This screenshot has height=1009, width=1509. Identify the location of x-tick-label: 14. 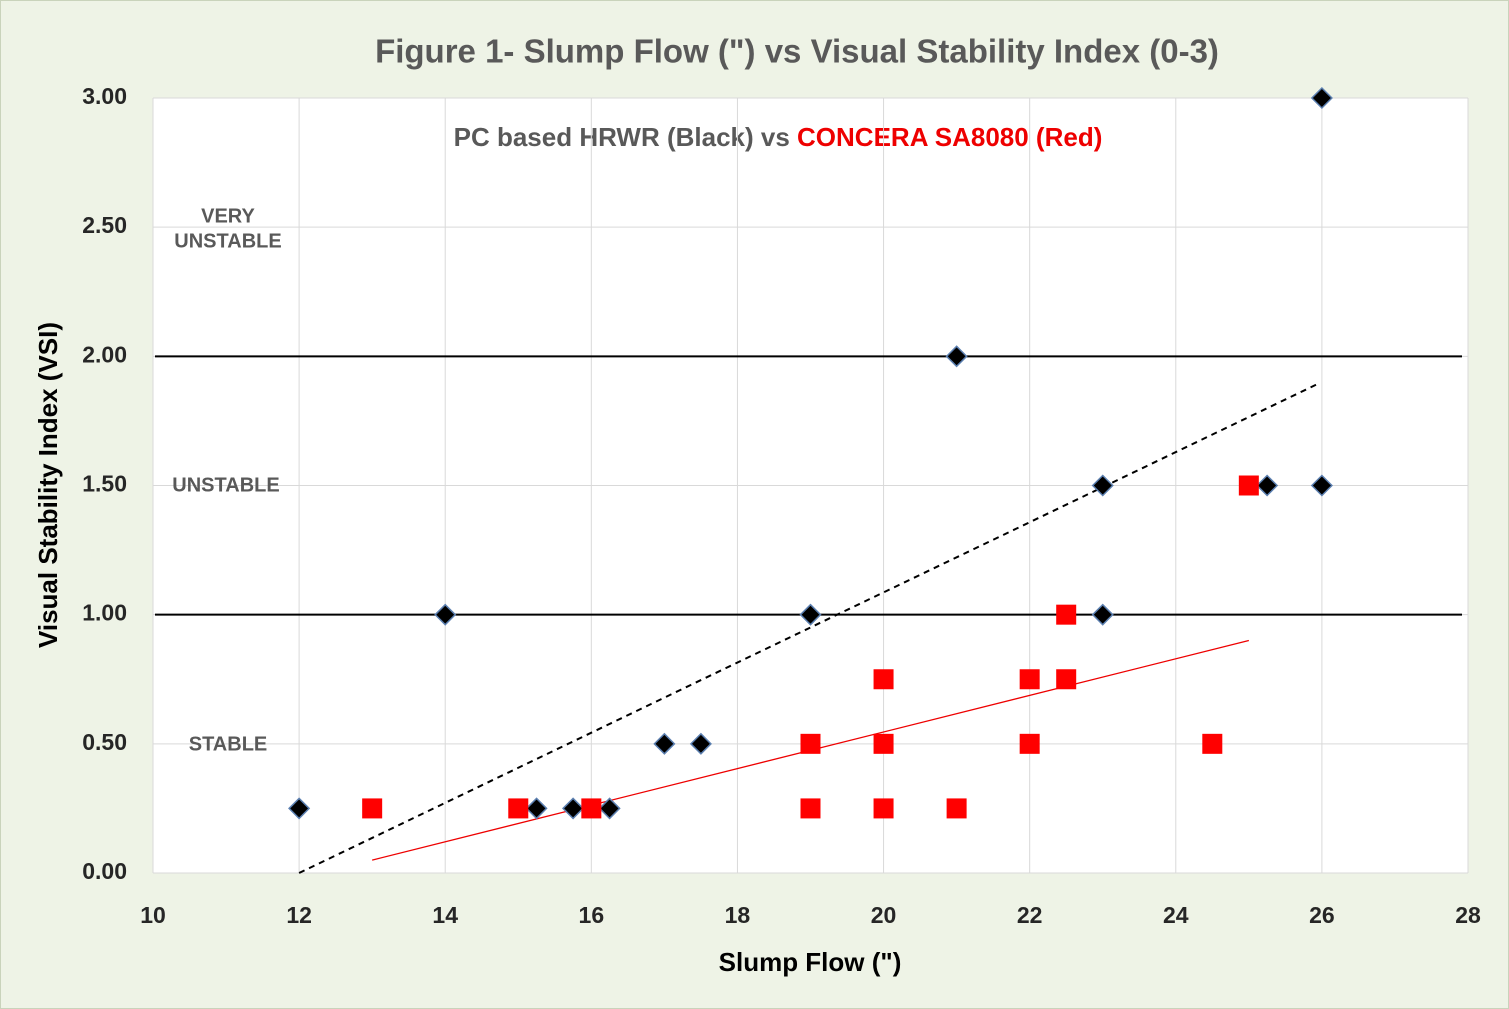
(445, 915).